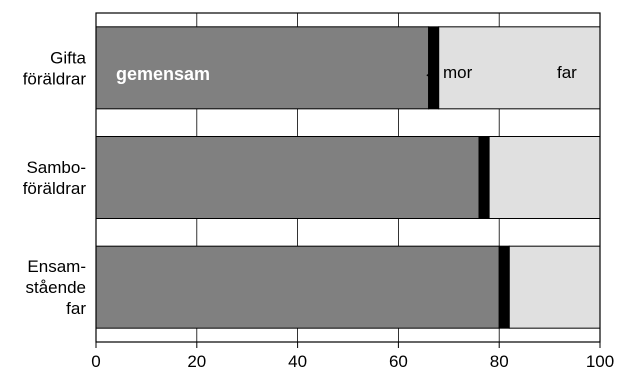 The image size is (617, 378). Describe the element at coordinates (567, 72) in the screenshot. I see `far-label: far` at that location.